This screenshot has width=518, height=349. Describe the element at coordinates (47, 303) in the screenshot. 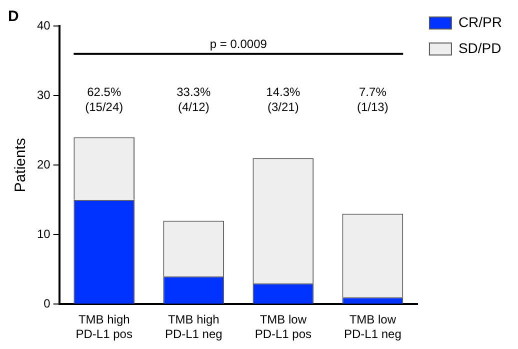

I see `y-tick-label: 0` at that location.